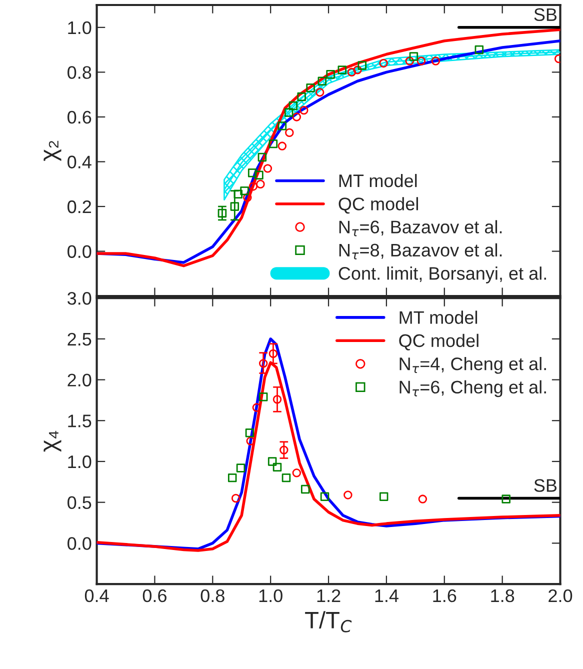 This screenshot has height=669, width=583. What do you see at coordinates (53, 151) in the screenshot?
I see `y-axis-title: χ₂` at bounding box center [53, 151].